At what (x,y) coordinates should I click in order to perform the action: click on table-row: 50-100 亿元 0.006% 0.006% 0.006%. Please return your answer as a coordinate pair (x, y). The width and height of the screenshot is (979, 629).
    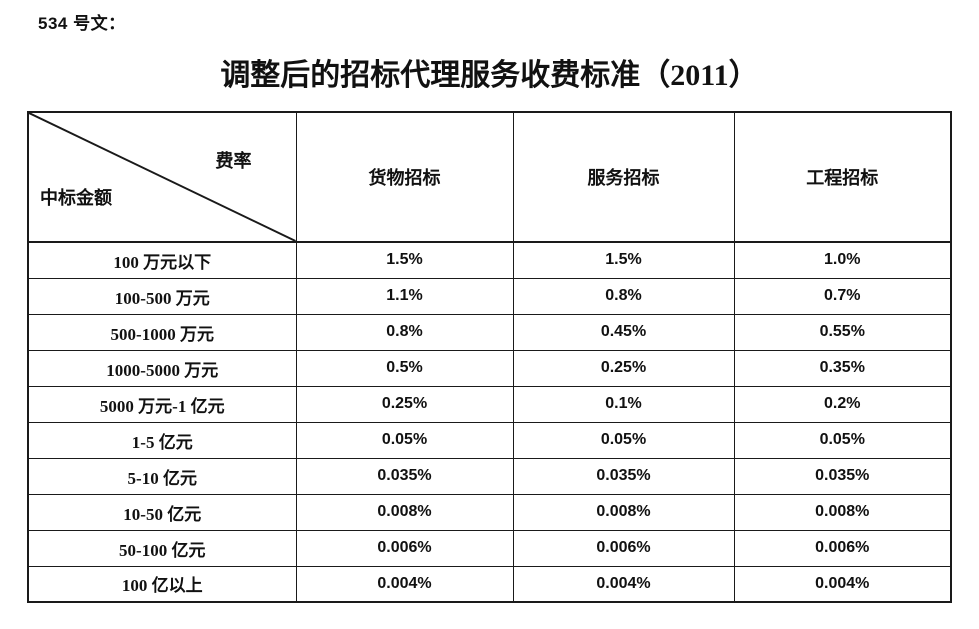
    Looking at the image, I should click on (489, 548).